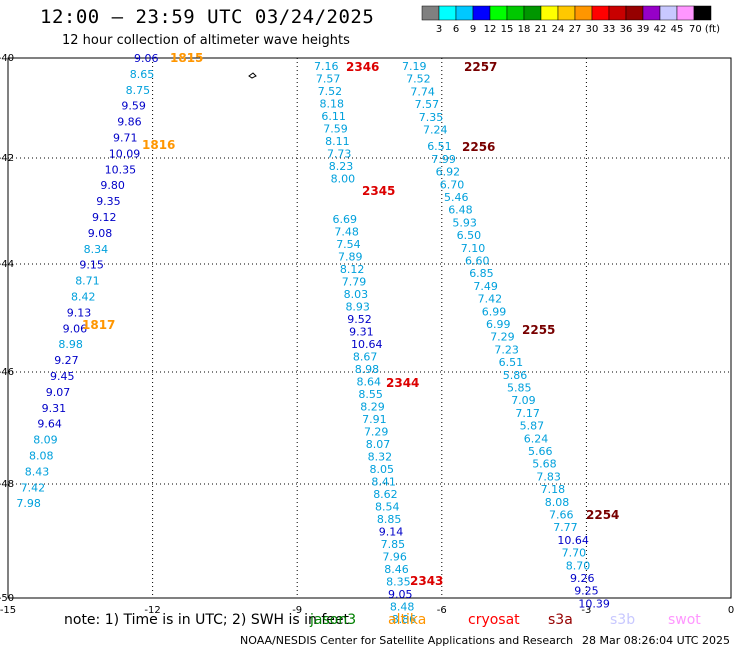 This screenshot has width=740, height=650. What do you see at coordinates (684, 620) in the screenshot?
I see `satellite-legend-swot: swot` at bounding box center [684, 620].